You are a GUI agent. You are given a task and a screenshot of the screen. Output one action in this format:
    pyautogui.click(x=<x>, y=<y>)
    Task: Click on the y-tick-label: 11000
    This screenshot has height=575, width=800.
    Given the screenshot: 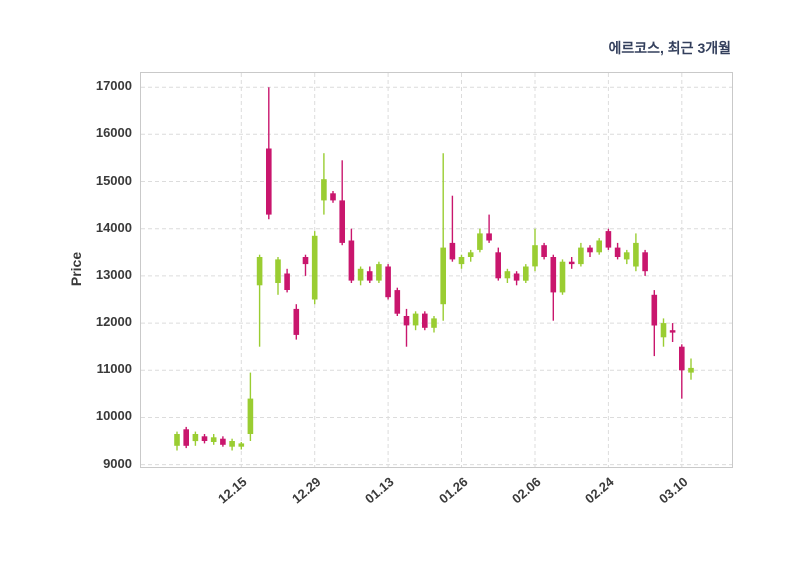 What is the action you would take?
    pyautogui.click(x=114, y=369)
    